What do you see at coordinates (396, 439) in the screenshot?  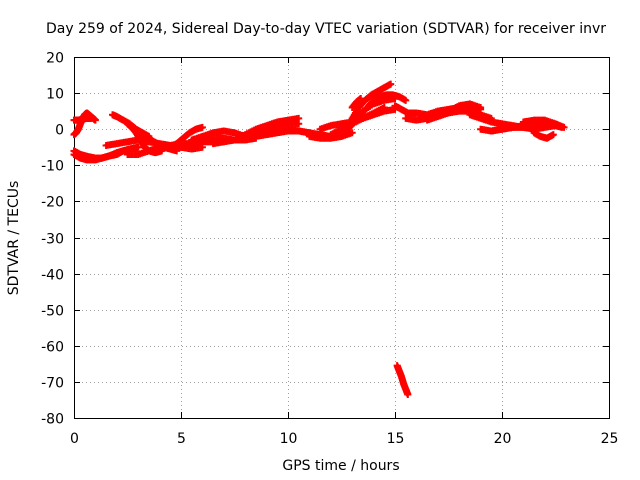 I see `x-tick-label: 15` at bounding box center [396, 439].